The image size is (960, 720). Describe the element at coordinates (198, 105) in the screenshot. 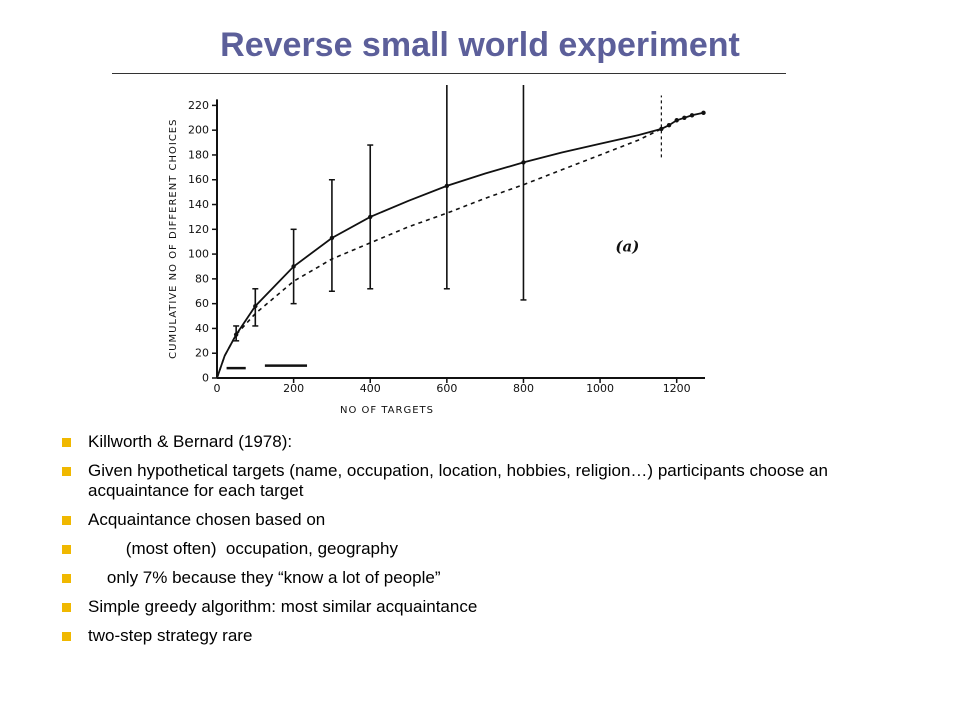

I see `y-tick-label: 220` at that location.